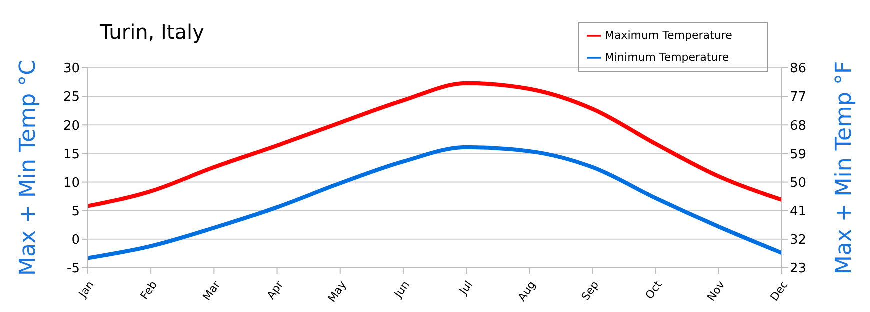 This screenshot has height=312, width=870. Describe the element at coordinates (152, 32) in the screenshot. I see `chart-title: Turin, Italy` at that location.